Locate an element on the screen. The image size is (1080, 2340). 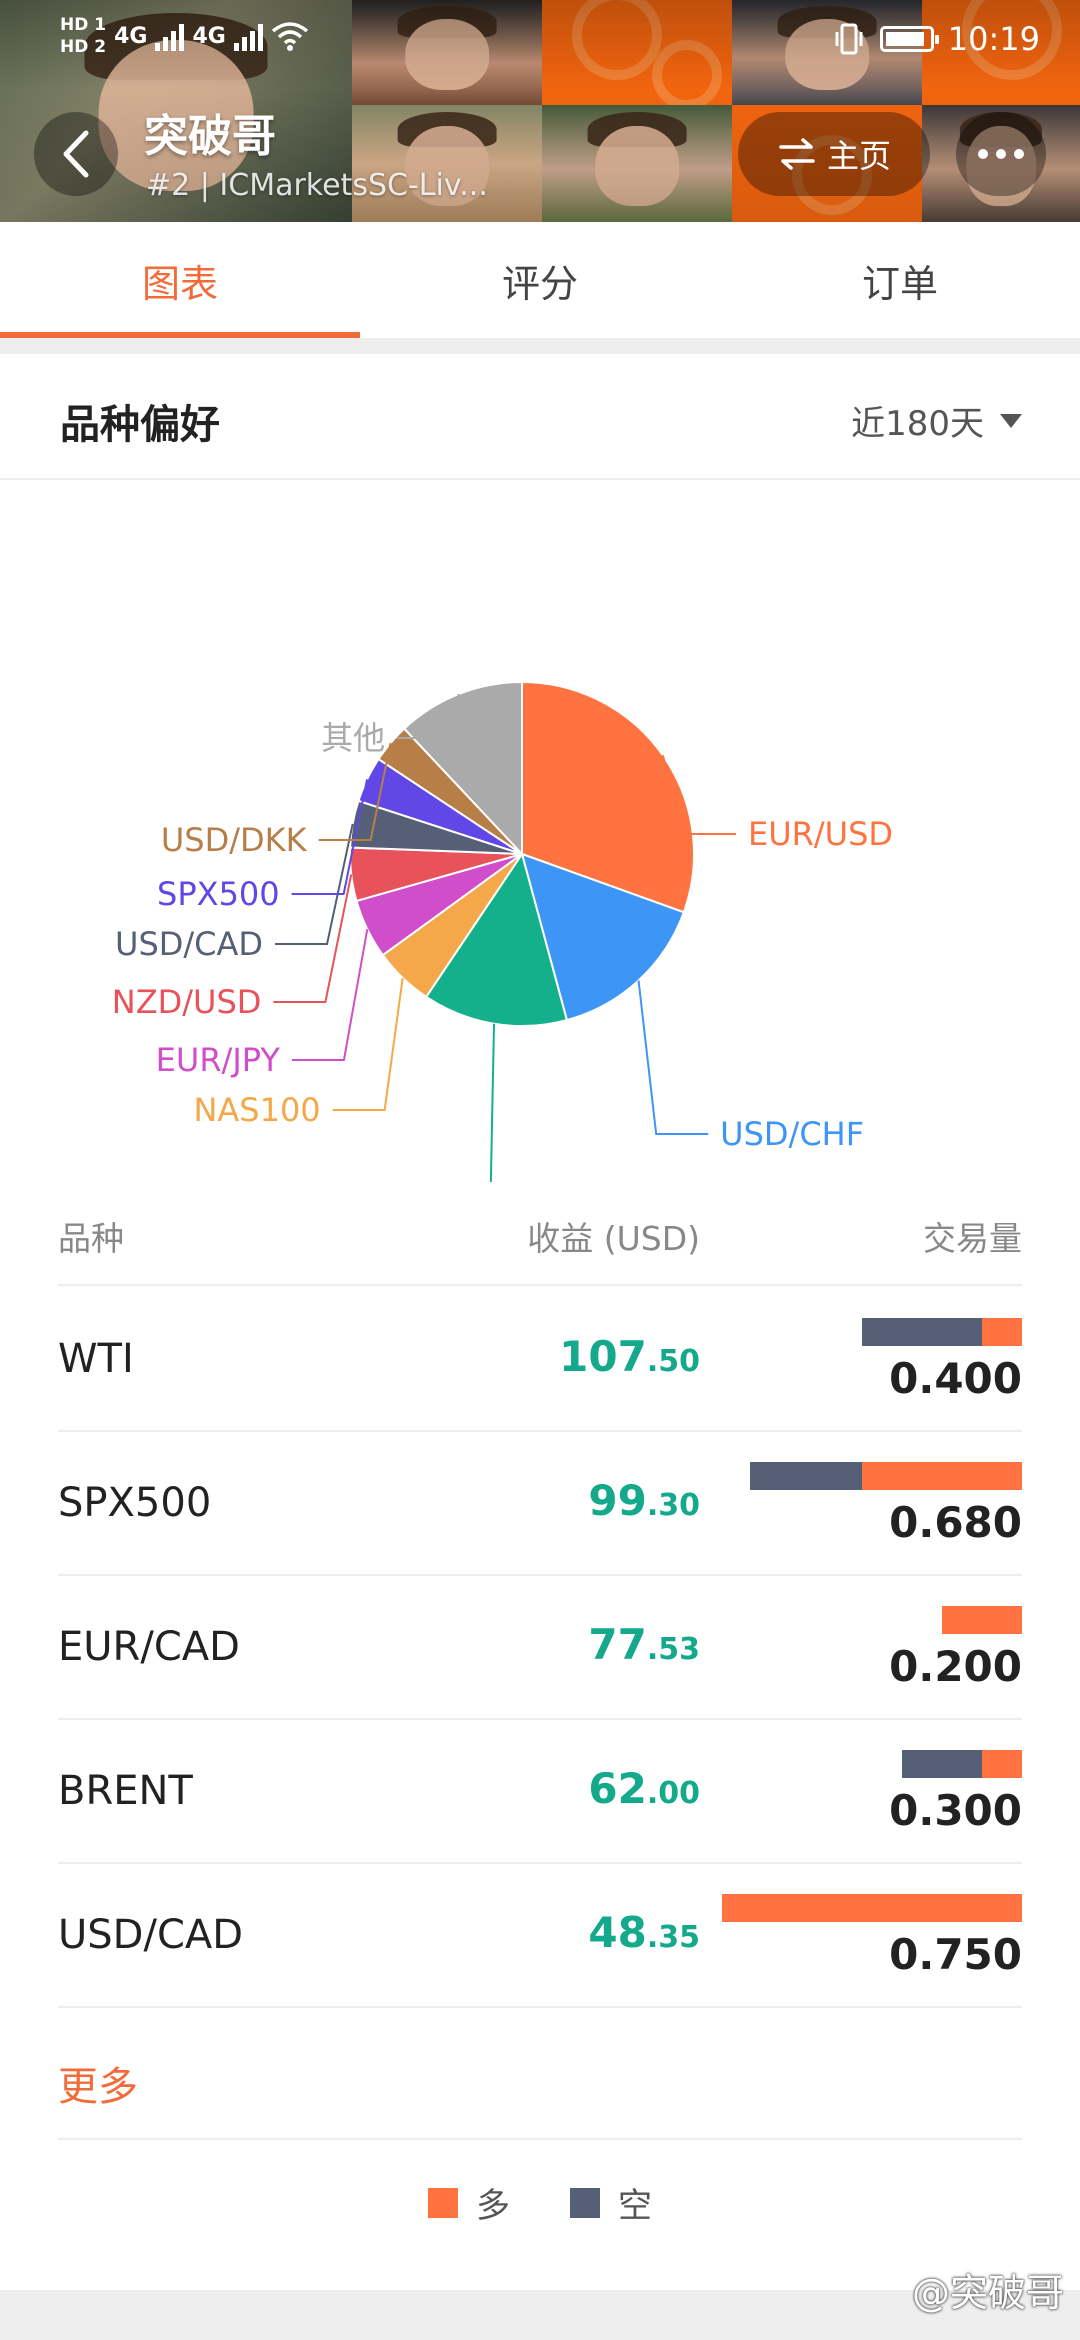
tab-score: 评分 is located at coordinates (539, 283).